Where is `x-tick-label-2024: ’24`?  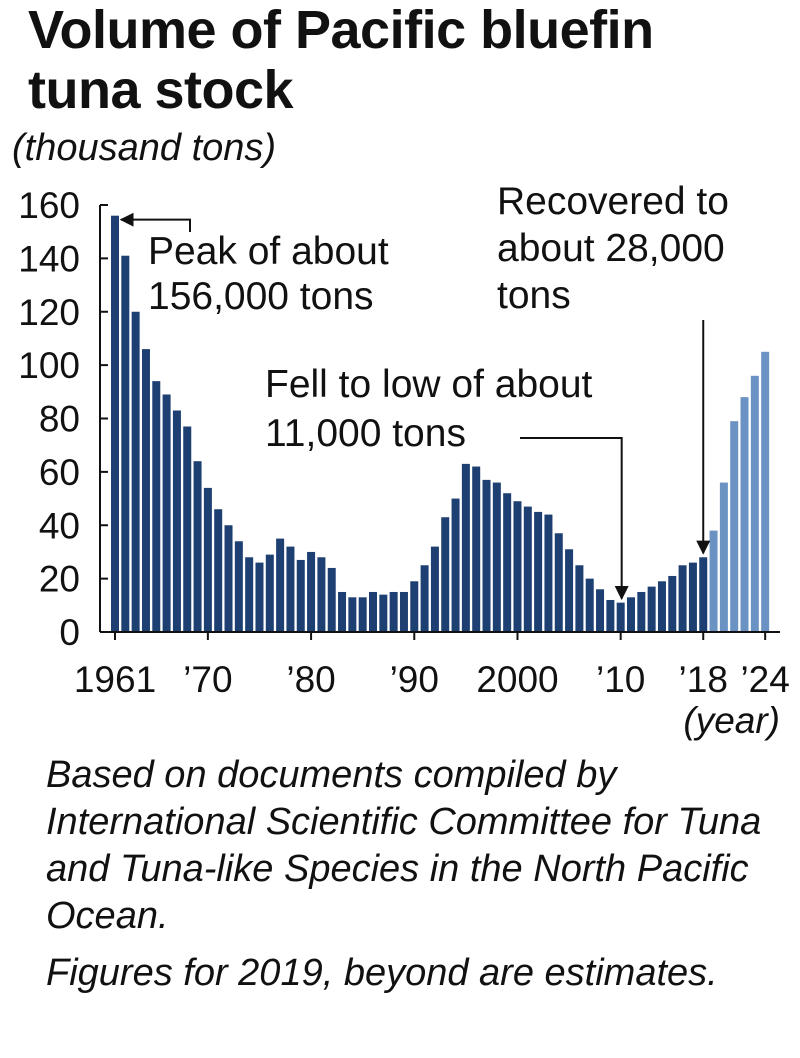
x-tick-label-2024: ’24 is located at coordinates (764, 679).